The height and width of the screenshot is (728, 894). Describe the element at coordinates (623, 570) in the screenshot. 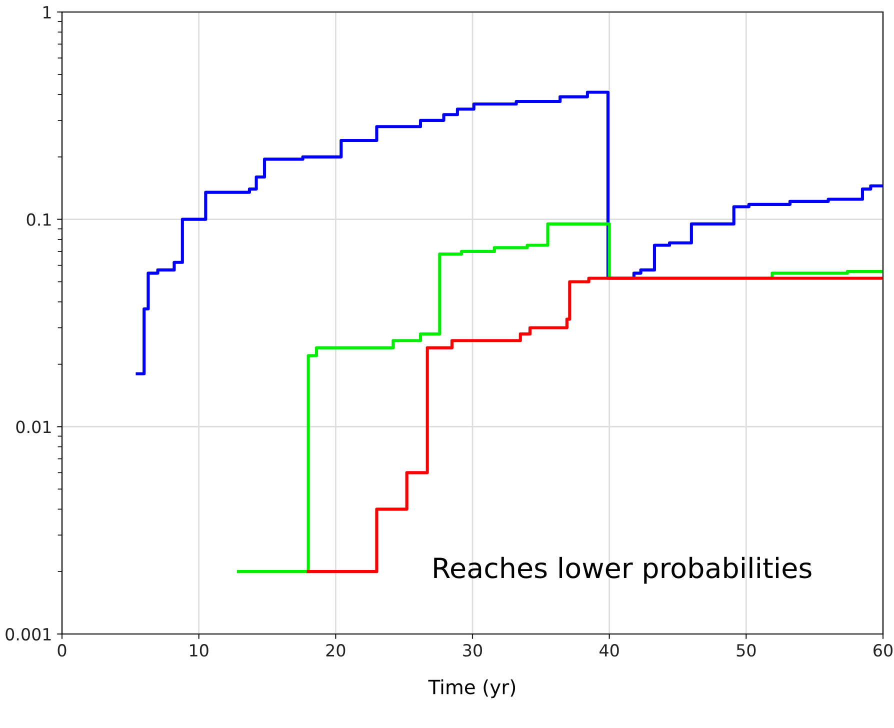

I see `annotation: Reaches lower probabilities` at that location.